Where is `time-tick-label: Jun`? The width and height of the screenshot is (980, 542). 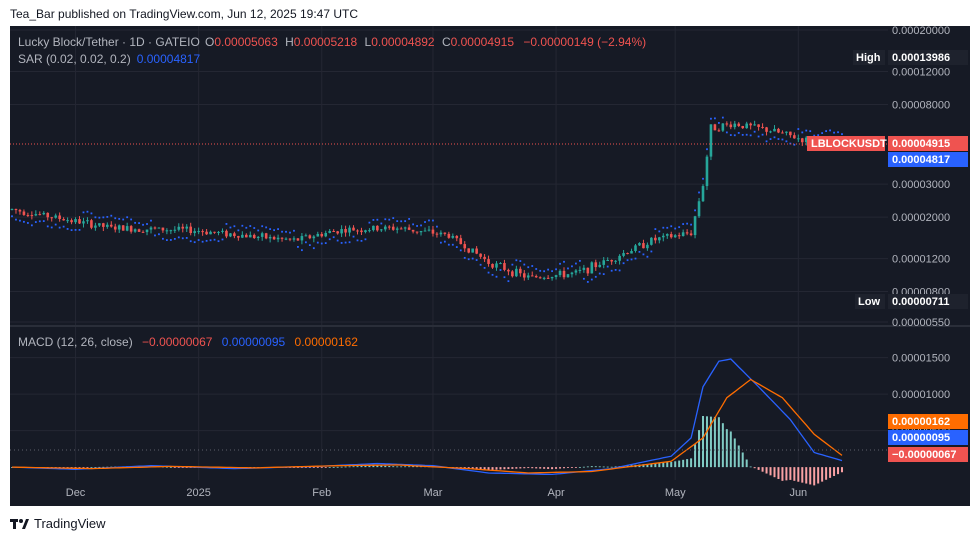 time-tick-label: Jun is located at coordinates (798, 493).